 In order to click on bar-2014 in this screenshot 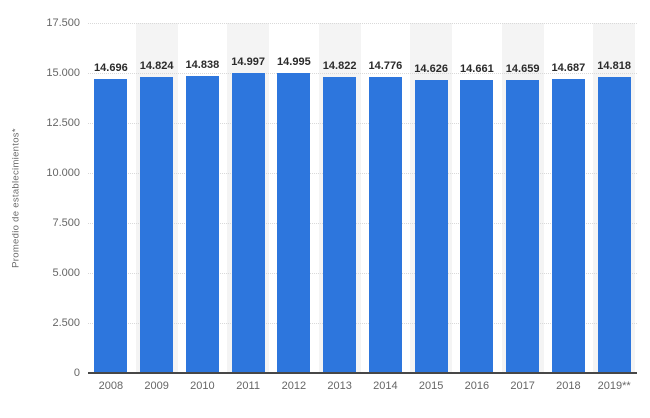, I will do `click(385, 225)`.